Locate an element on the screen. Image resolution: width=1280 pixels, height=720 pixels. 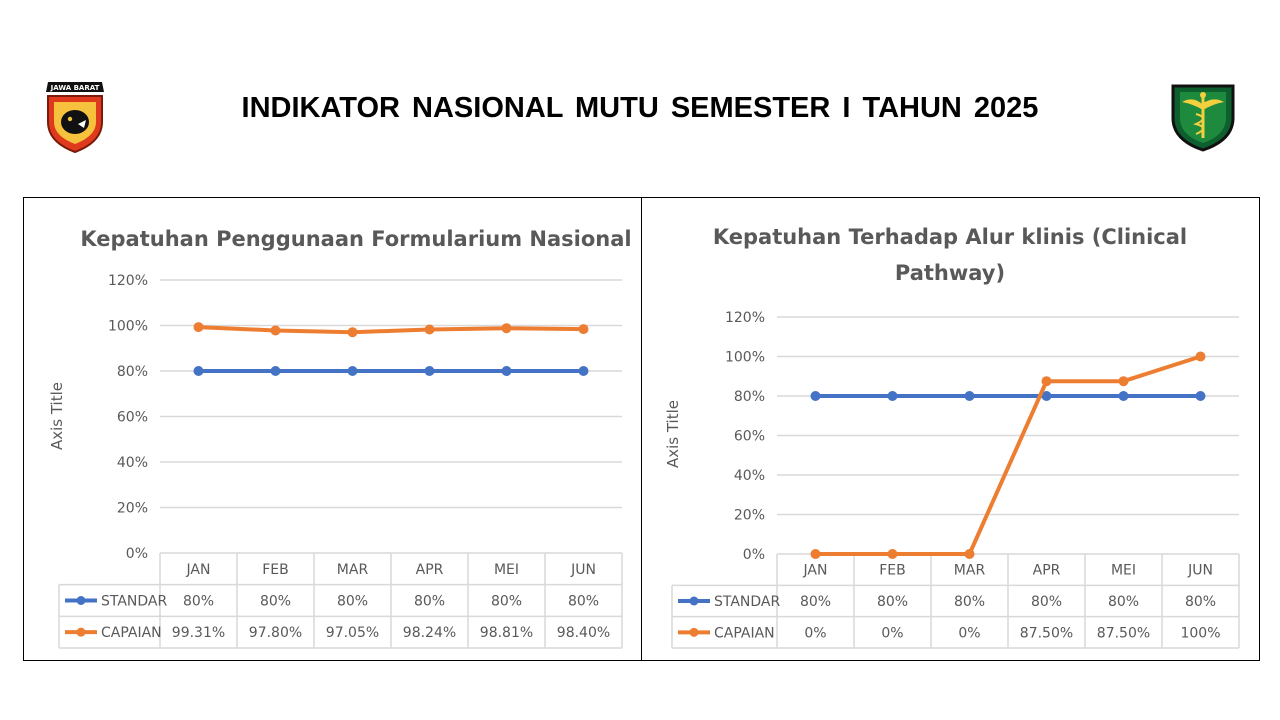
medical-caduceus-shield-icon is located at coordinates (1203, 118).